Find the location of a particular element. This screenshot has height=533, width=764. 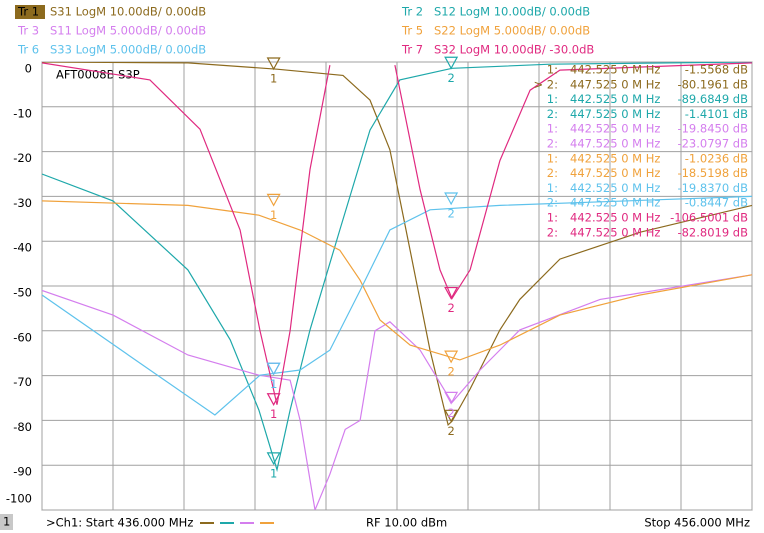

y-tick-label: -20 is located at coordinates (22, 158).